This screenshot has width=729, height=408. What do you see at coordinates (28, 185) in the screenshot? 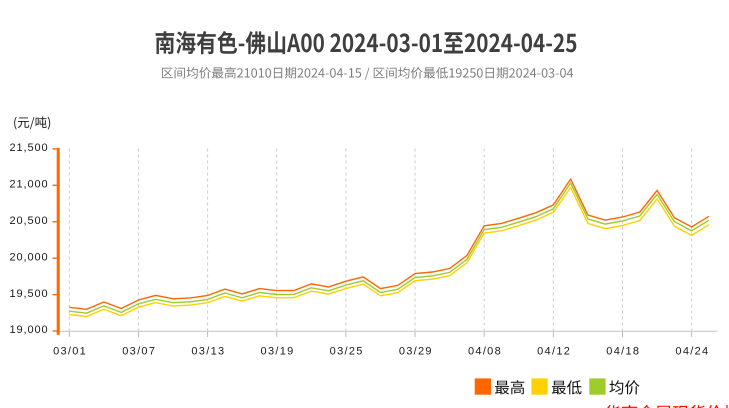
I see `svg-text: 21,000` at bounding box center [28, 185].